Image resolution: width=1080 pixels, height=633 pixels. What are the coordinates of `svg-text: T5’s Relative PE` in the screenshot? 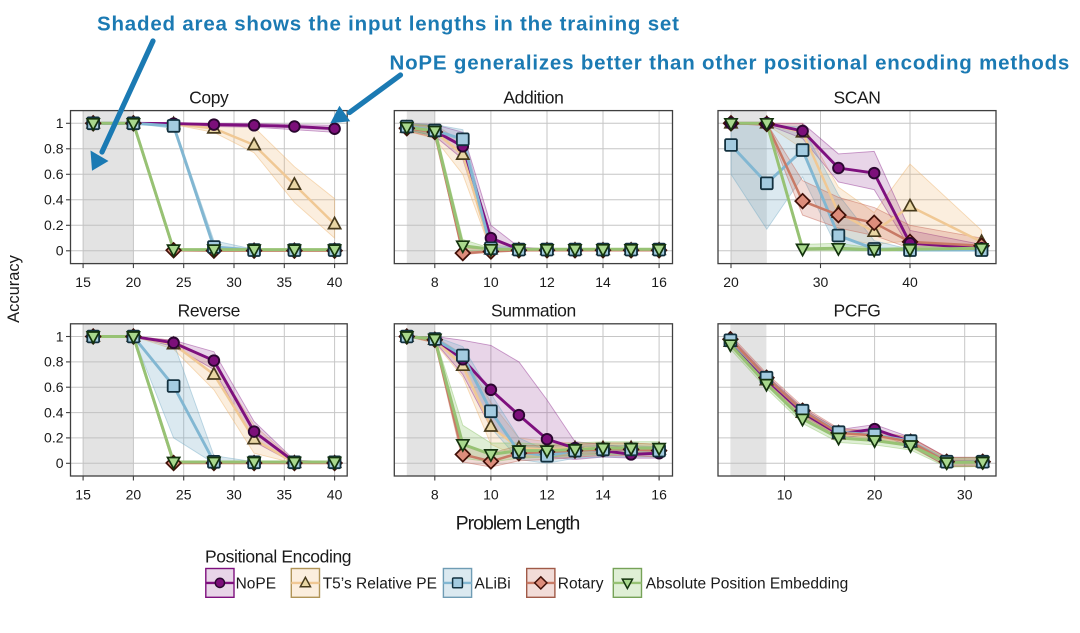 It's located at (380, 583).